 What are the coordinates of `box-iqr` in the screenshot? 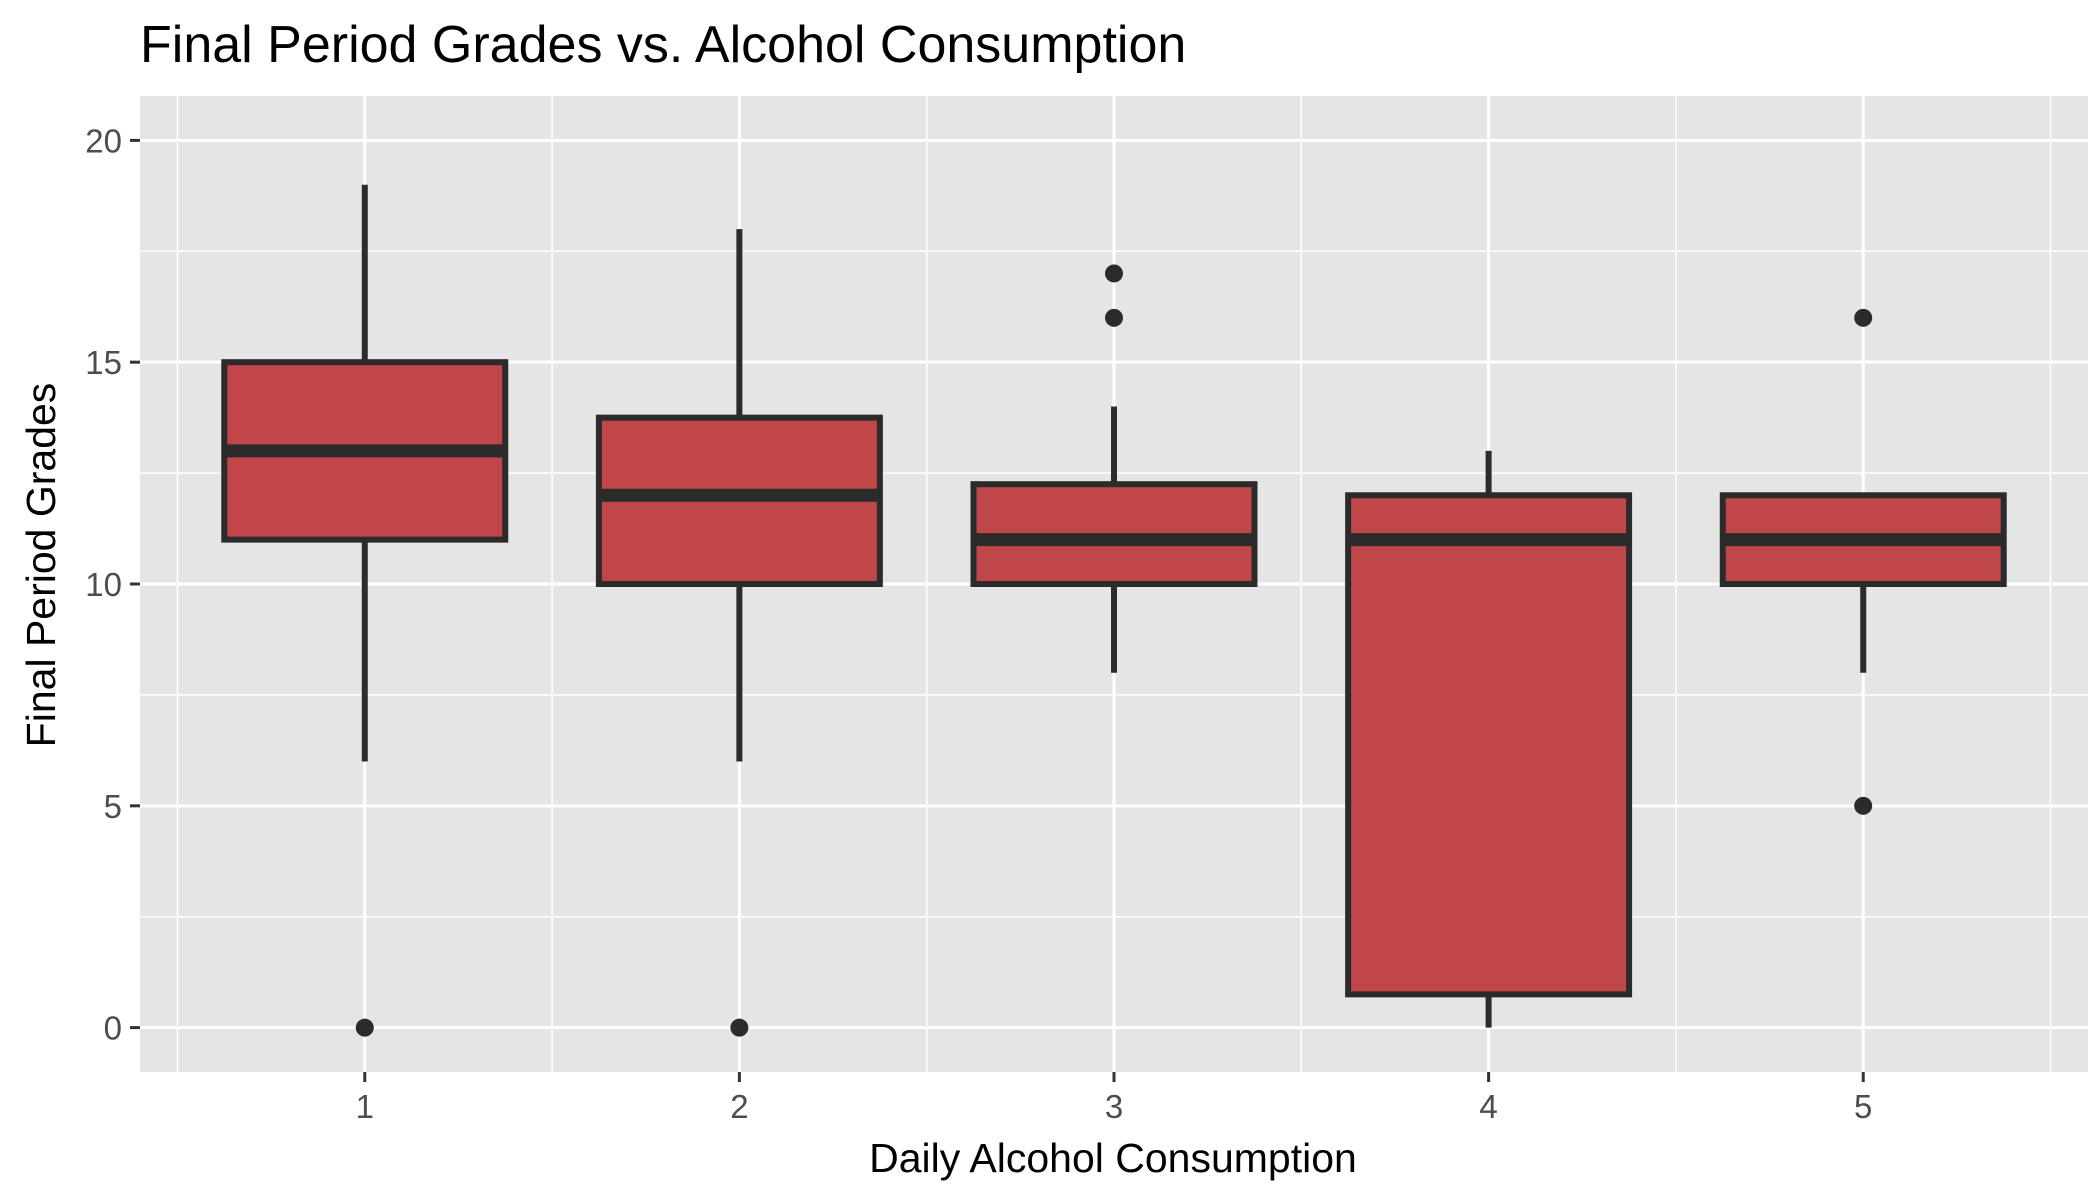 It's located at (1489, 745).